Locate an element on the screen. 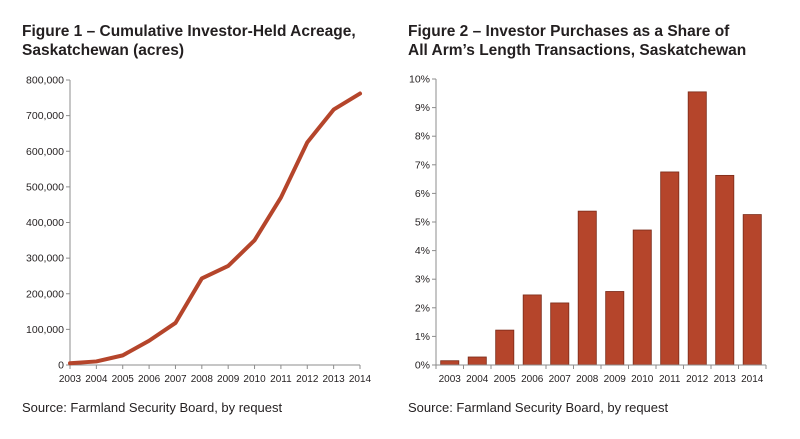 The width and height of the screenshot is (800, 439). y-tick-label: 0 is located at coordinates (61, 366).